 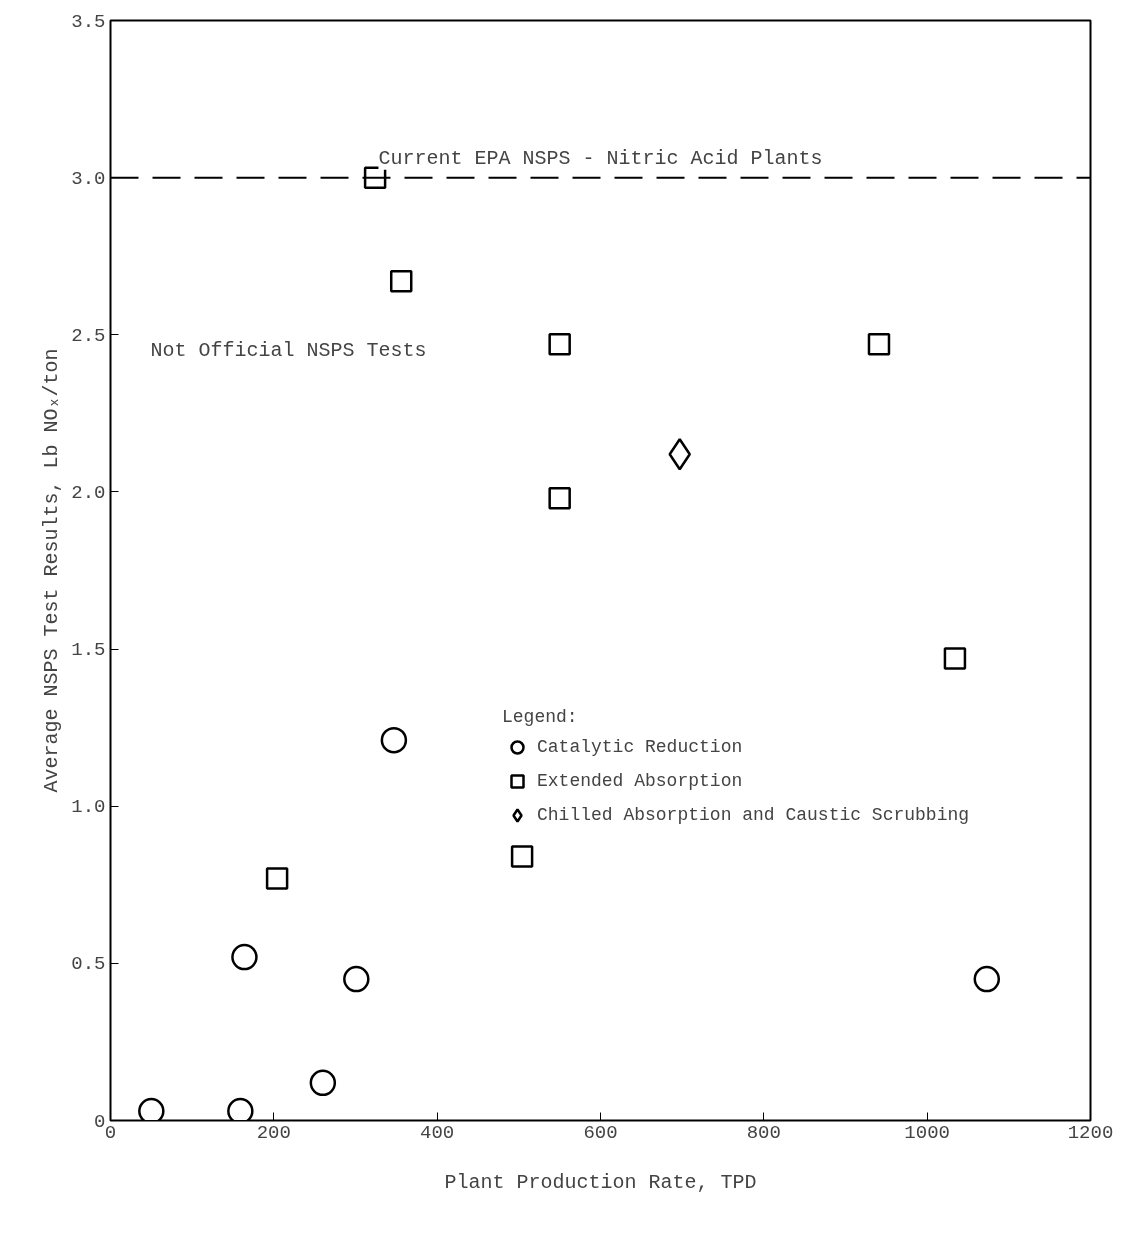 What do you see at coordinates (288, 350) in the screenshot?
I see `annotation: Not Official NSPS Tests` at bounding box center [288, 350].